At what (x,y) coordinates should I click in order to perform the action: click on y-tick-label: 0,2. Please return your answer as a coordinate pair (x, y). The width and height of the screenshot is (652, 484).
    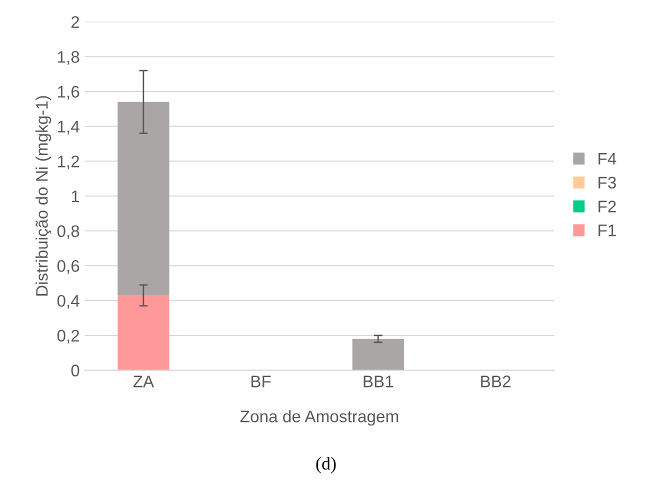
    Looking at the image, I should click on (68, 337).